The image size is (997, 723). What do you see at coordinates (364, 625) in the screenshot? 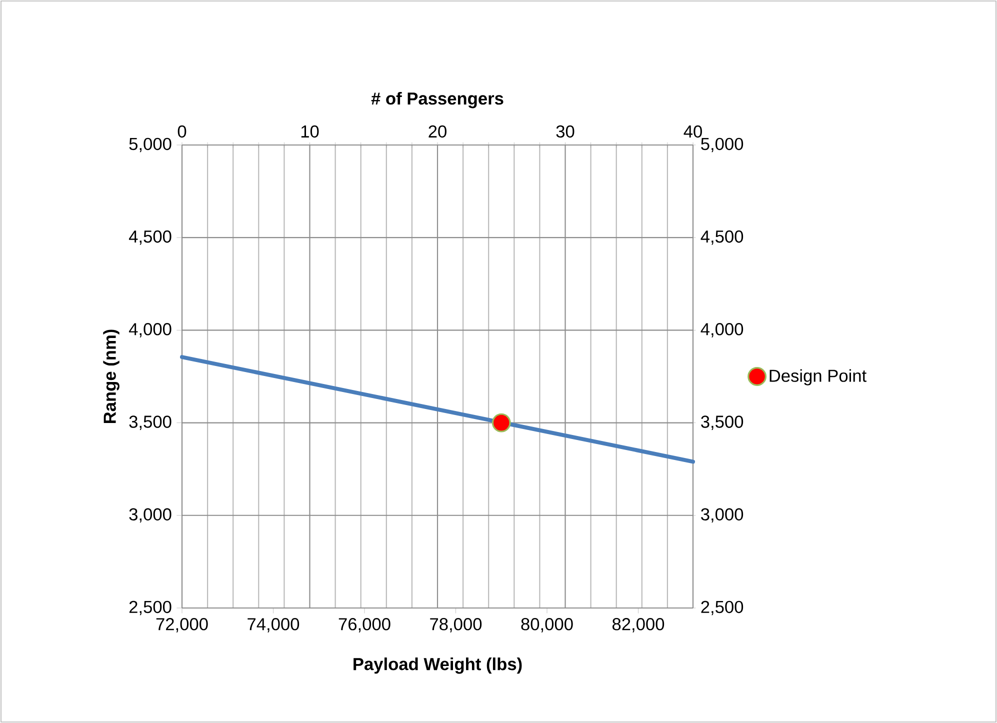
I see `x-tick-label: 76,000` at bounding box center [364, 625].